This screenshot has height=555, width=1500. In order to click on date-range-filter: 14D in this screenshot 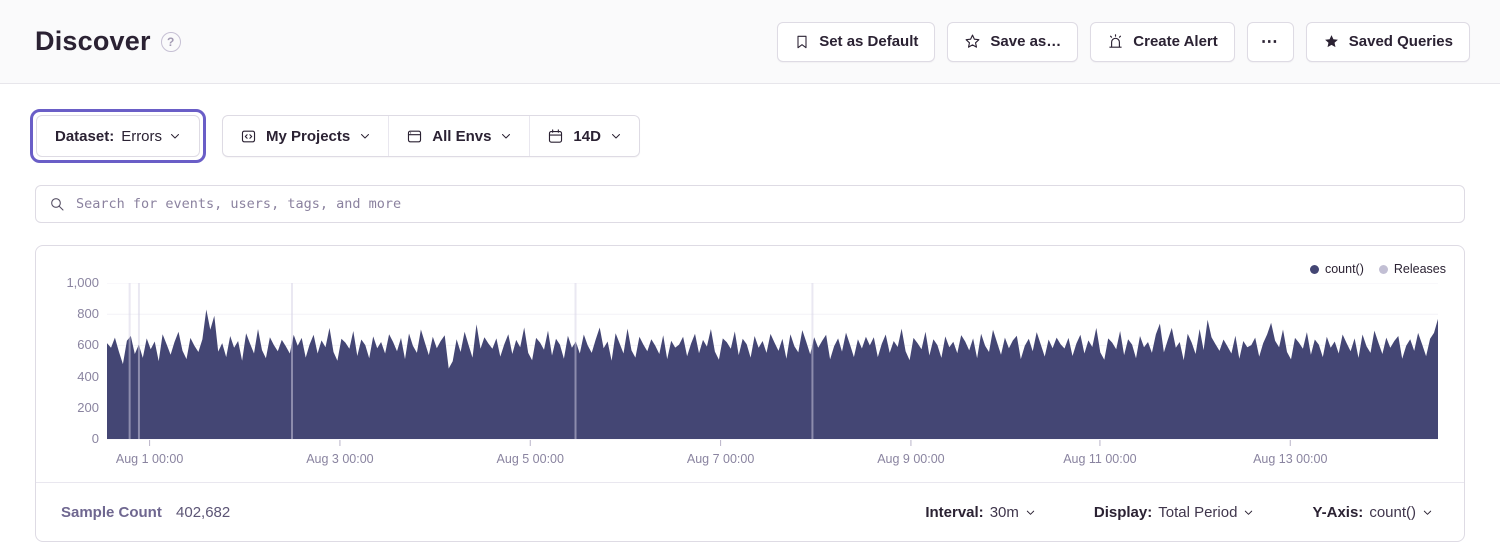, I will do `click(584, 136)`.